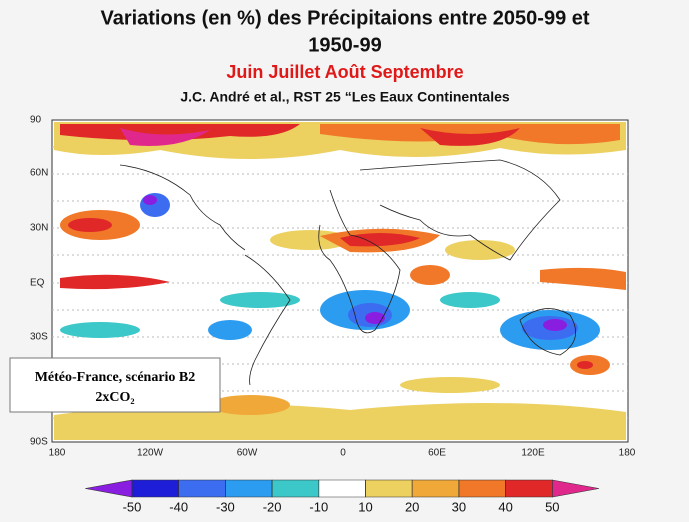 This screenshot has height=522, width=689. Describe the element at coordinates (412, 506) in the screenshot. I see `colorbar-label: 20` at that location.